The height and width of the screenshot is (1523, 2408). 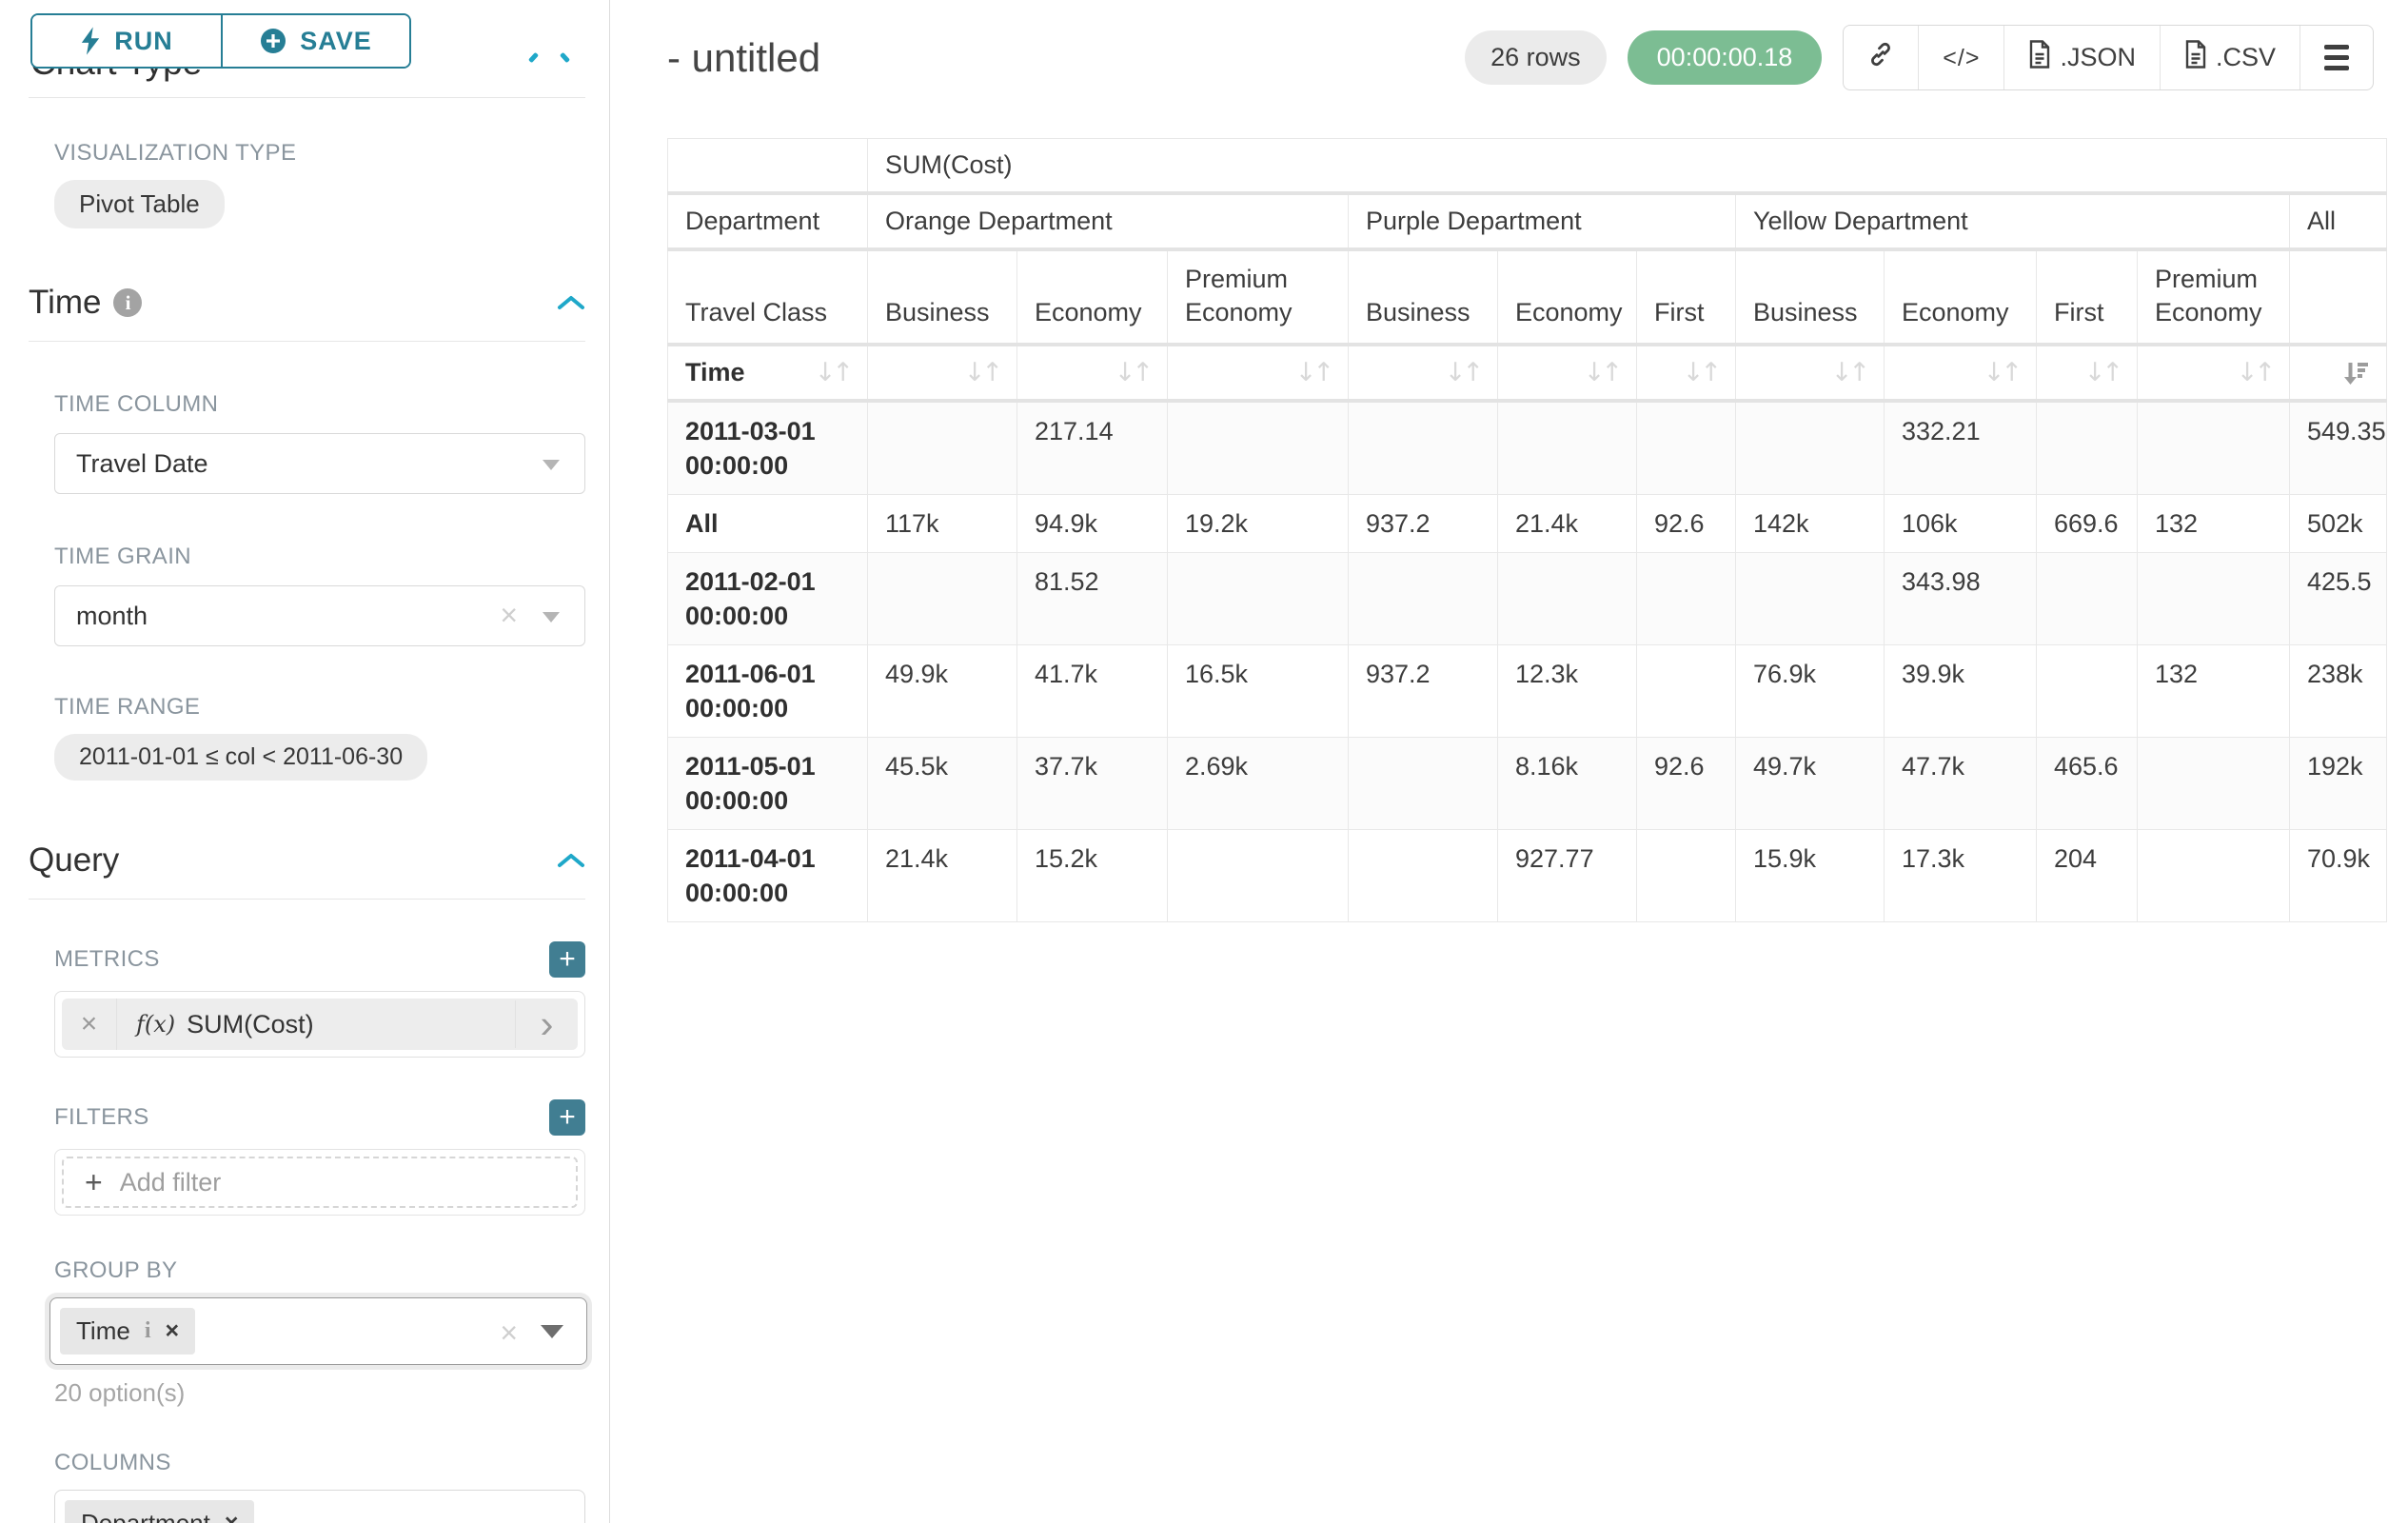 What do you see at coordinates (74, 860) in the screenshot?
I see `query-section-title: Query` at bounding box center [74, 860].